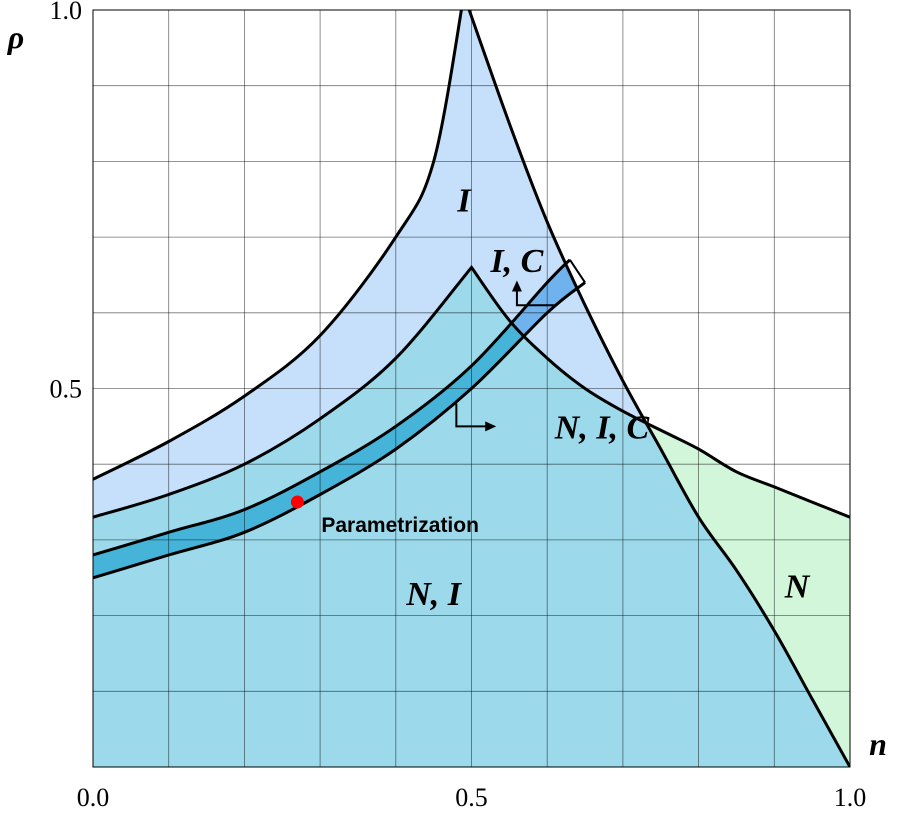  Describe the element at coordinates (297, 502) in the screenshot. I see `parametrization-point` at that location.